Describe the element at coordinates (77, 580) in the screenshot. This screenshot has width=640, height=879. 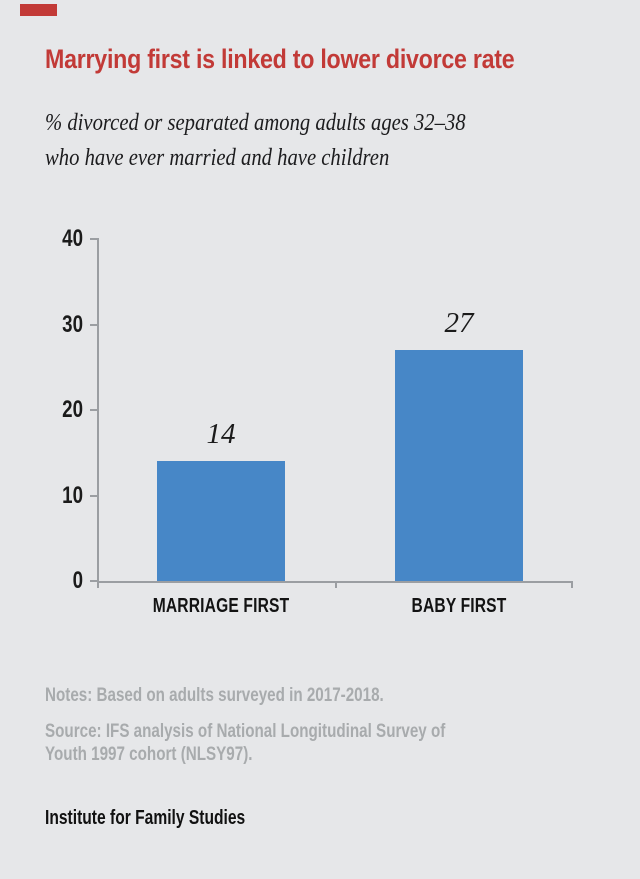
I see `y-tick-label-0: 0` at that location.